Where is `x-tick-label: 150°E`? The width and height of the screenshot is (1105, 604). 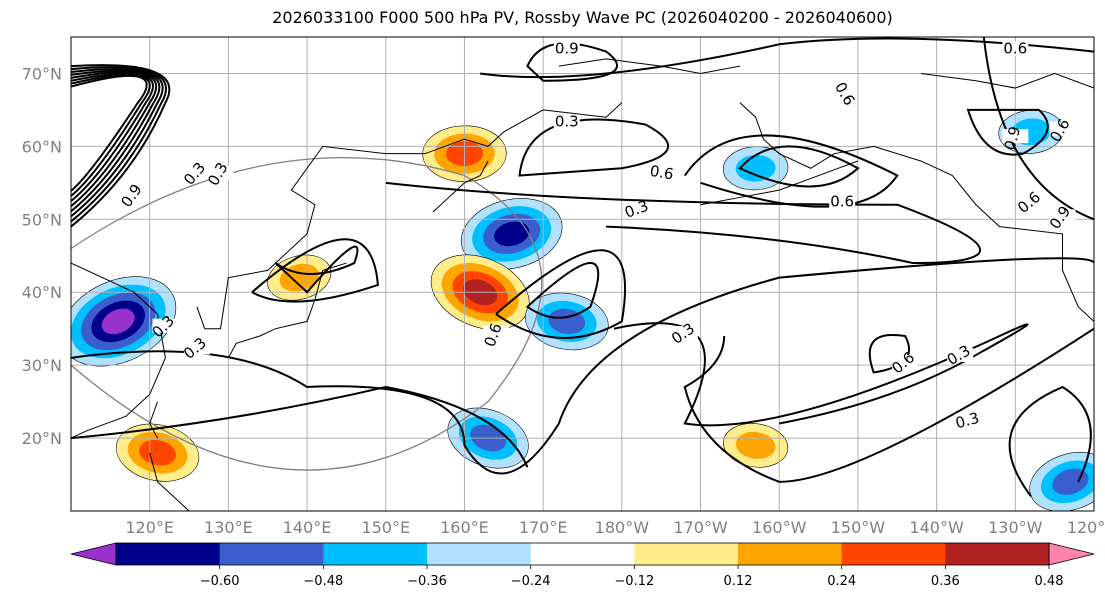
x-tick-label: 150°E is located at coordinates (385, 527).